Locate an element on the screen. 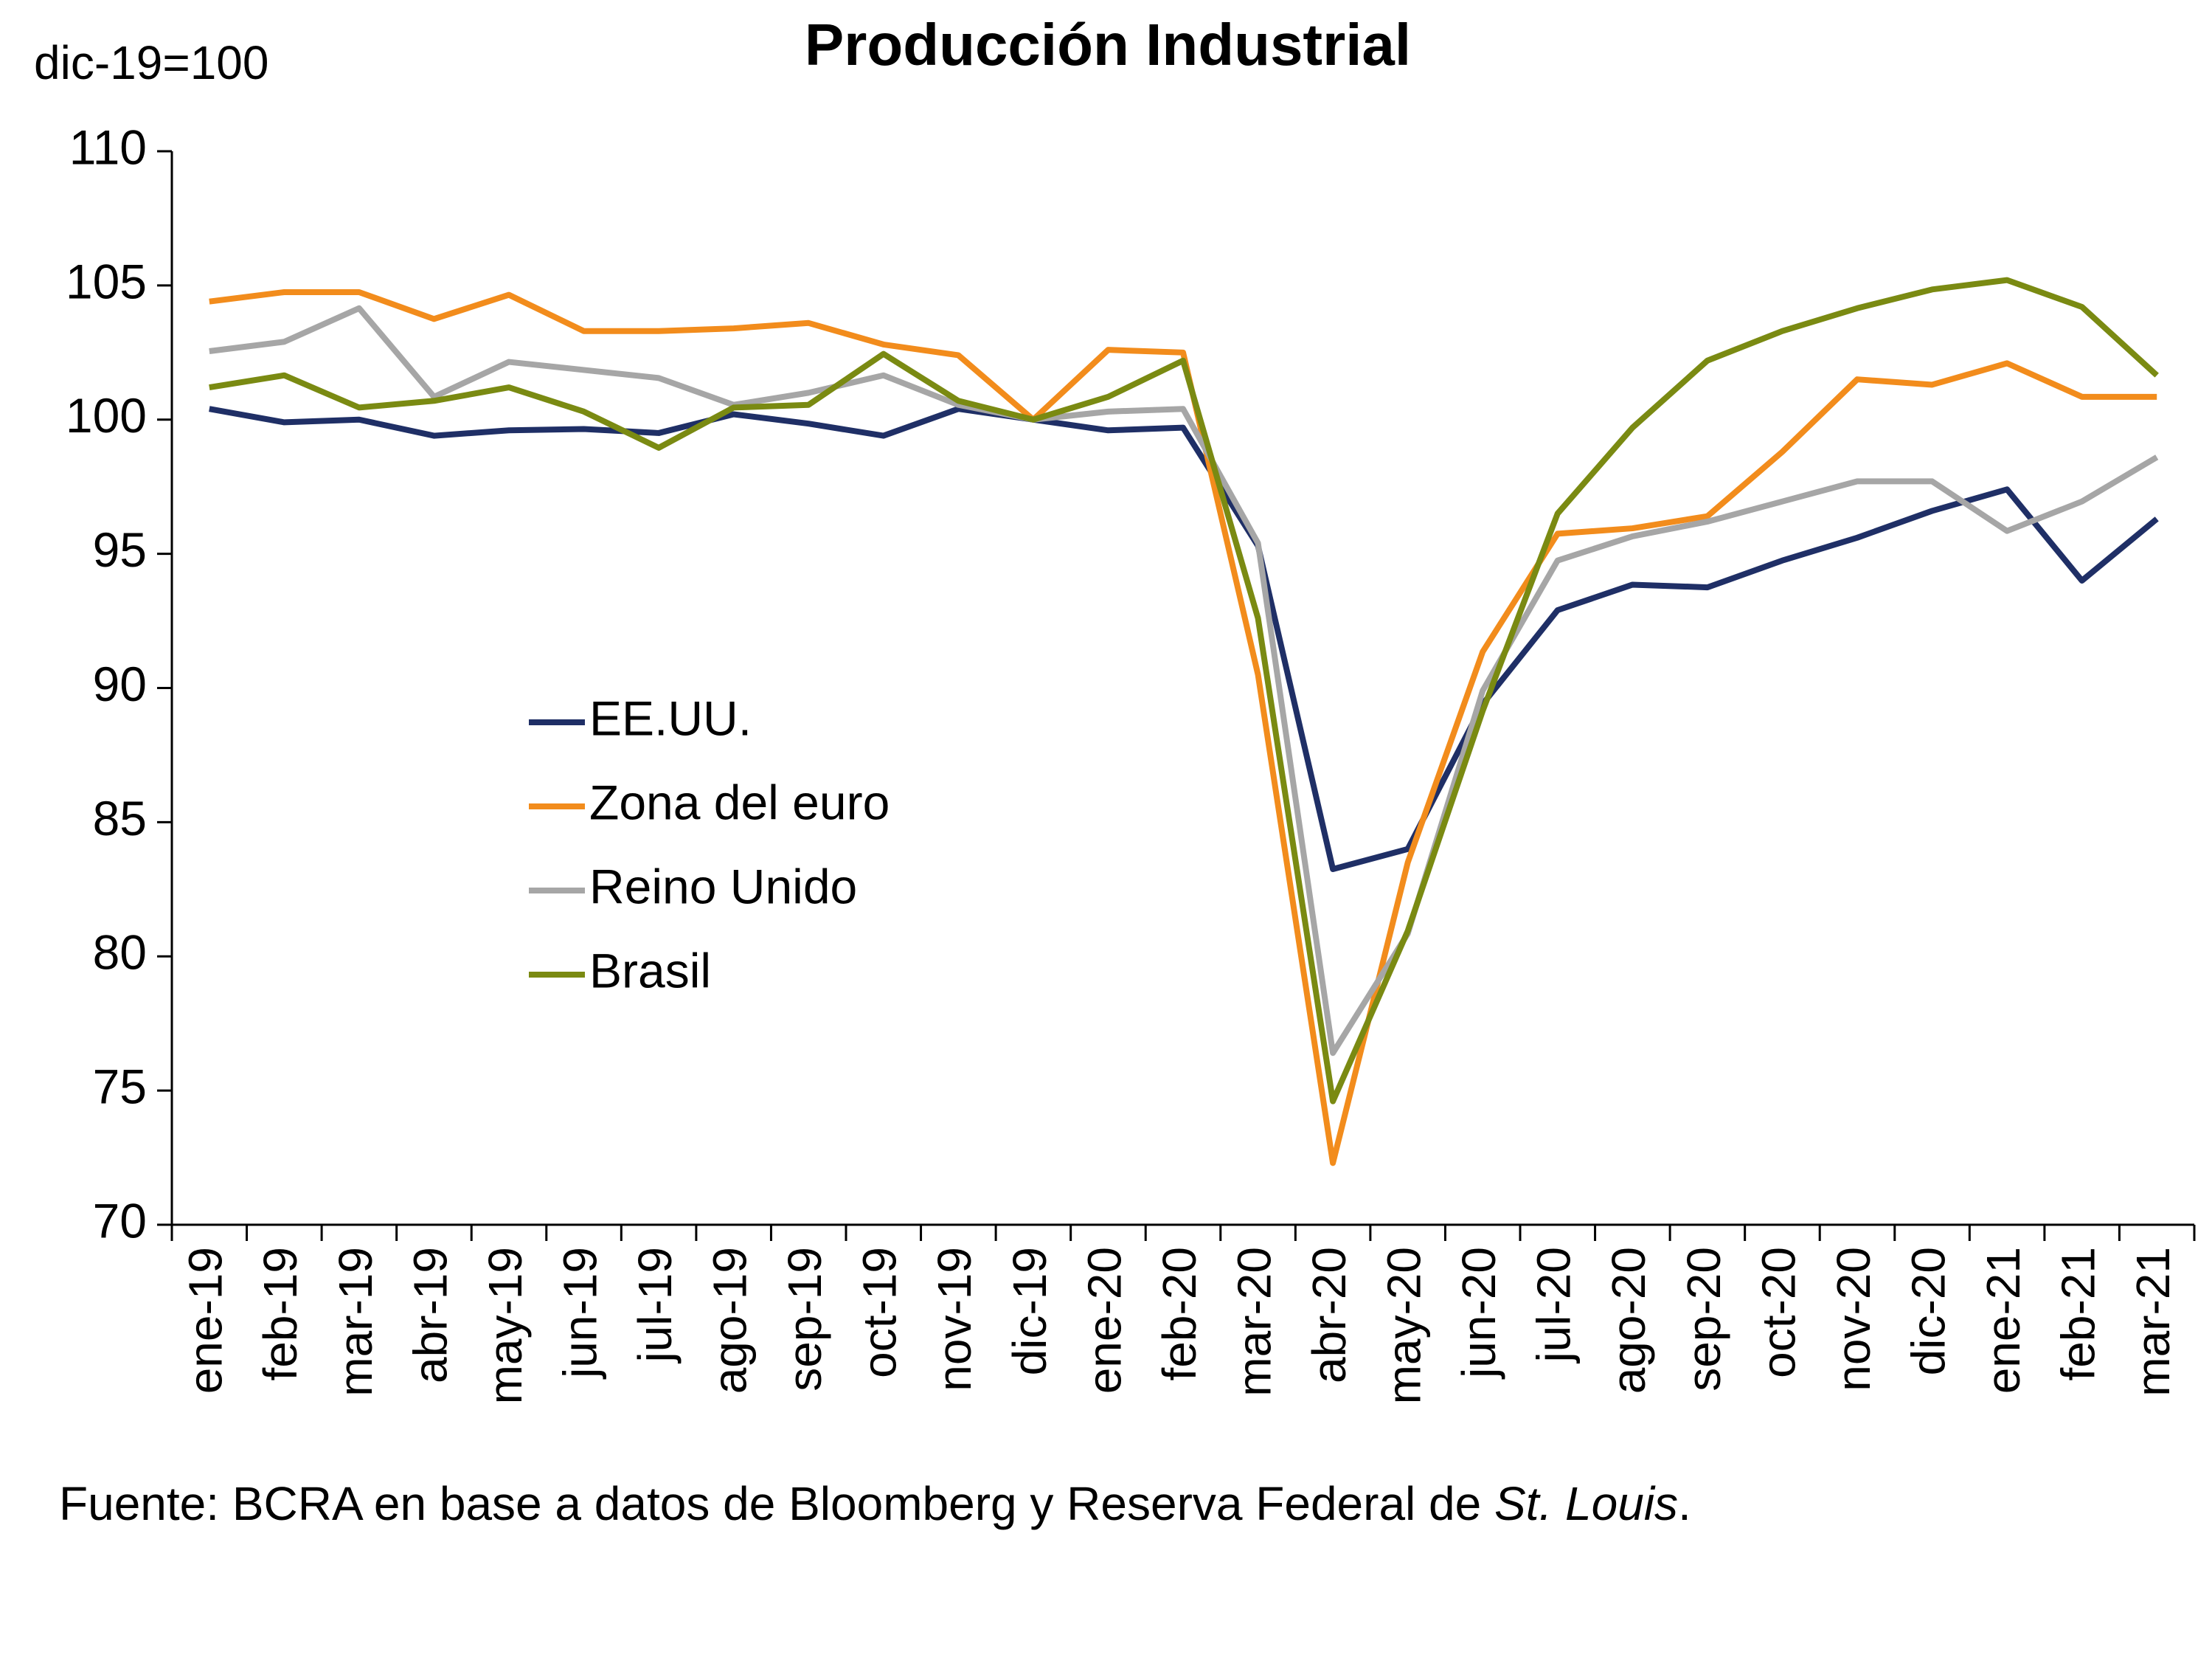 The width and height of the screenshot is (2212, 1663). y-tick-label: 110 is located at coordinates (108, 147).